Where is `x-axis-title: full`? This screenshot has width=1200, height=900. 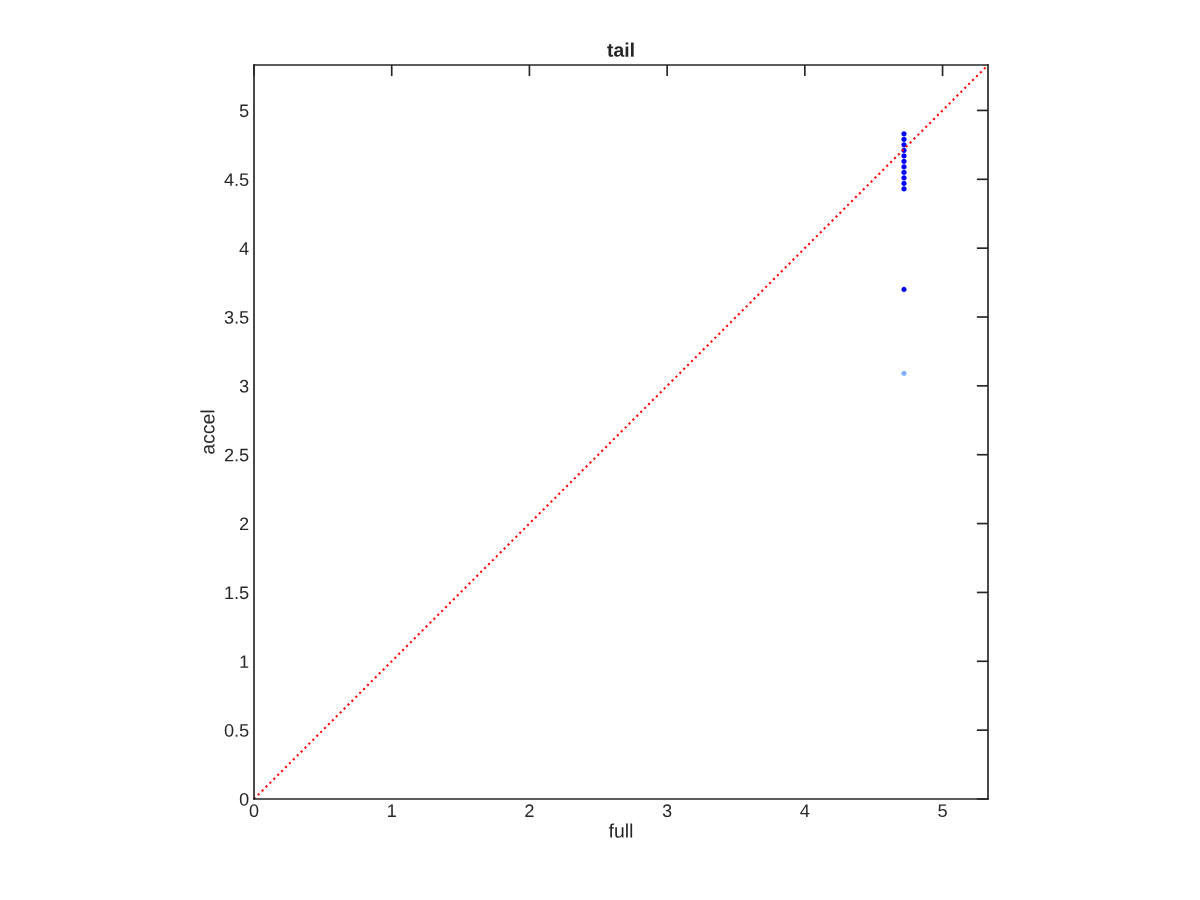
x-axis-title: full is located at coordinates (620, 830).